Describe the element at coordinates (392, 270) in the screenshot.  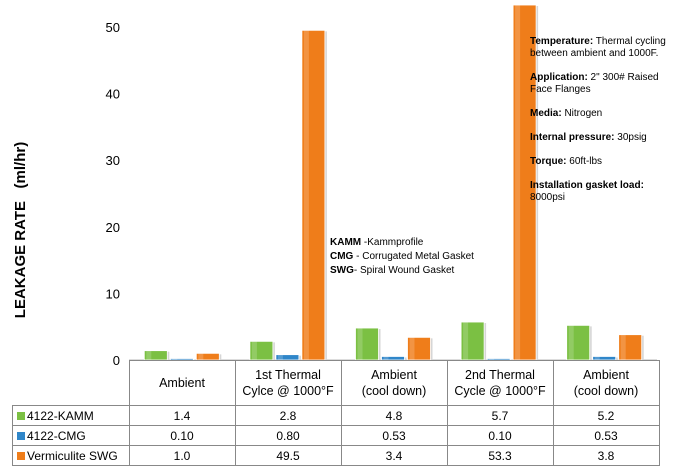
I see `abbrev-swg: SWG- Spiral Wound Gasket` at that location.